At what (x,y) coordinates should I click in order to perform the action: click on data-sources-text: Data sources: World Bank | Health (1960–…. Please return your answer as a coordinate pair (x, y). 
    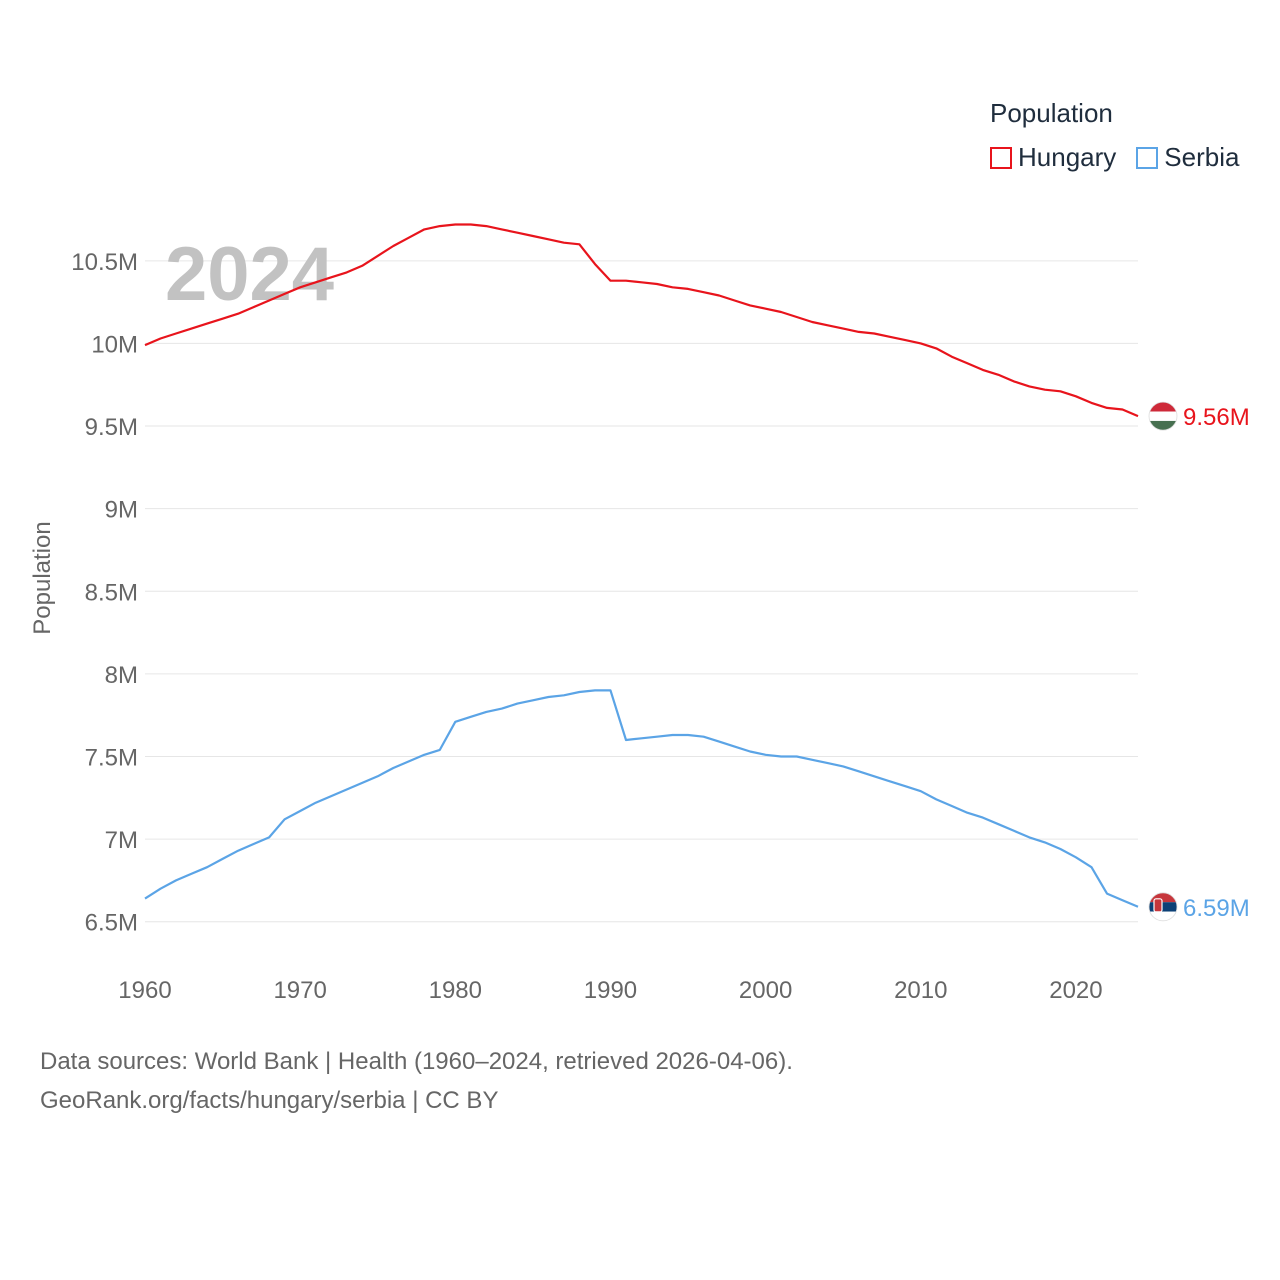
    Looking at the image, I should click on (416, 1061).